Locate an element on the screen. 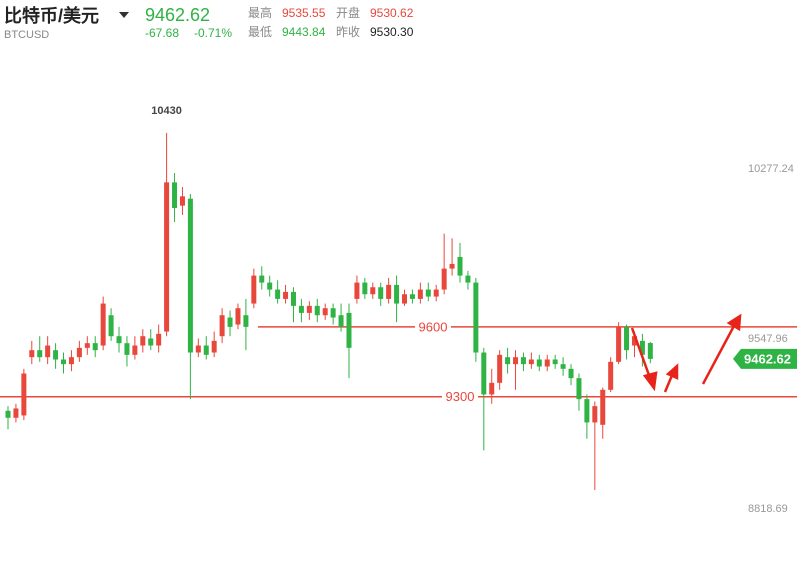 The image size is (797, 566). support-label: 9600 is located at coordinates (433, 326).